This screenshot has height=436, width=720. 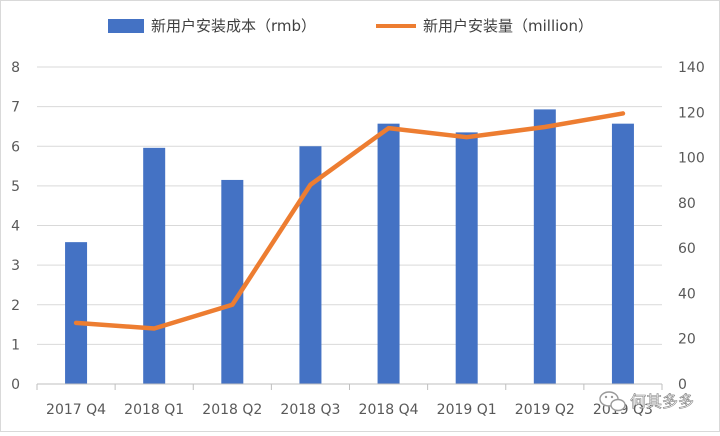 What do you see at coordinates (687, 204) in the screenshot?
I see `y-right-tick-label: 80` at bounding box center [687, 204].